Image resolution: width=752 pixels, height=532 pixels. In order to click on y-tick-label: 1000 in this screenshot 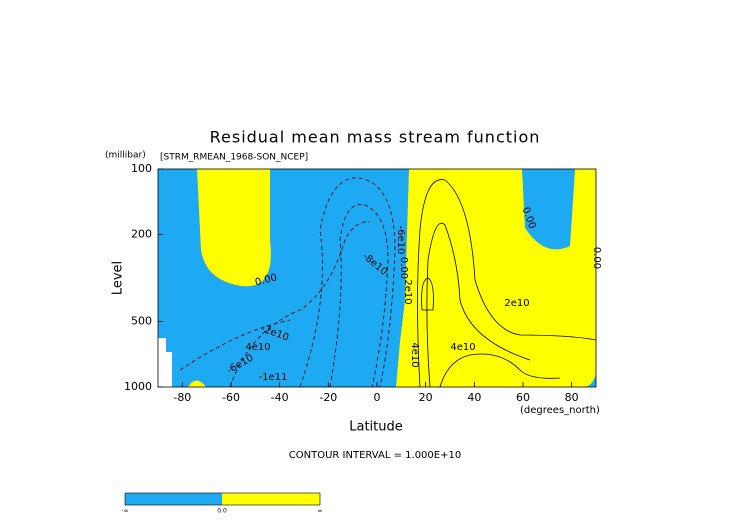, I will do `click(138, 386)`.